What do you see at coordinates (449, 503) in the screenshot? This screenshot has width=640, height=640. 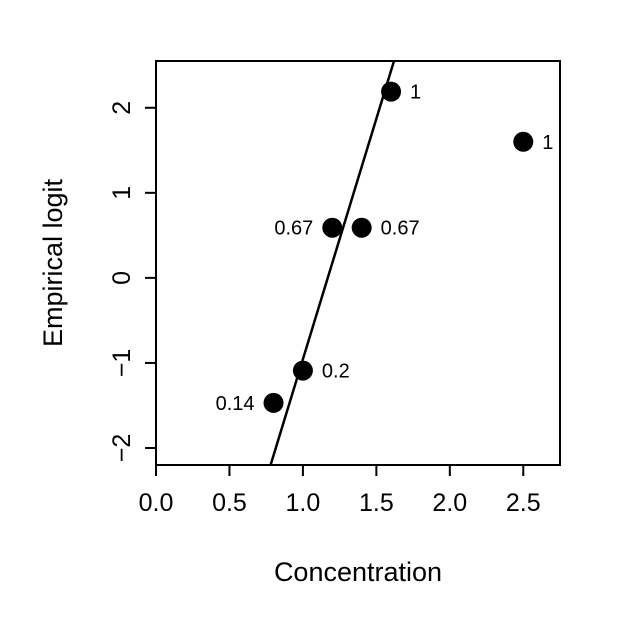 I see `x-tick-label: 2.0` at bounding box center [449, 503].